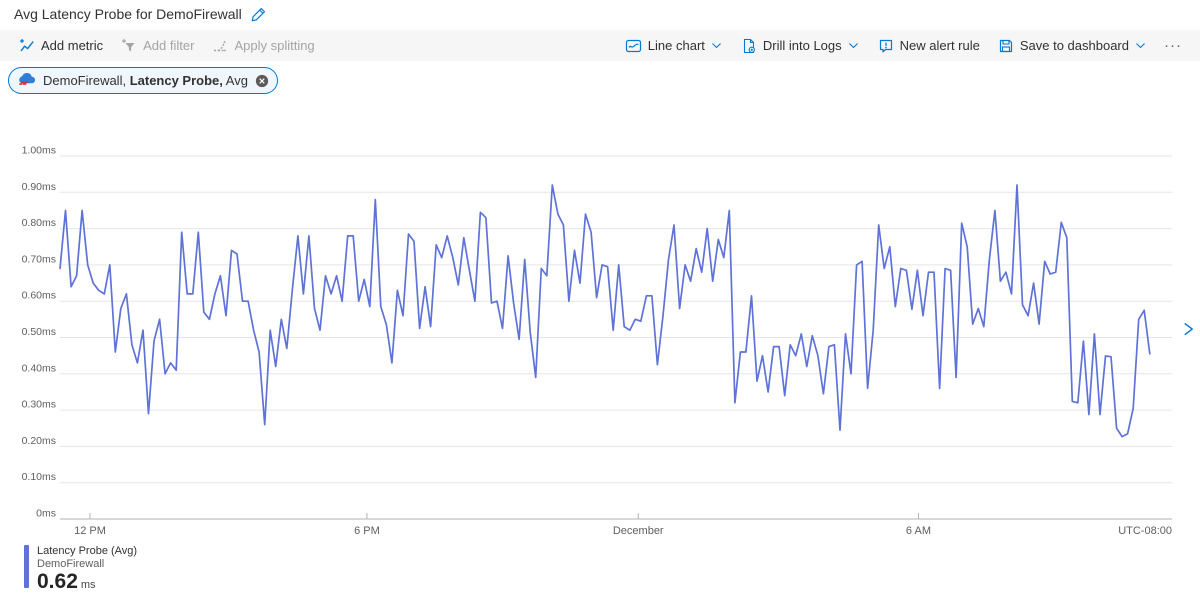 Image resolution: width=1200 pixels, height=593 pixels. I want to click on metric-pill-segment: DemoFirewall,, so click(86, 80).